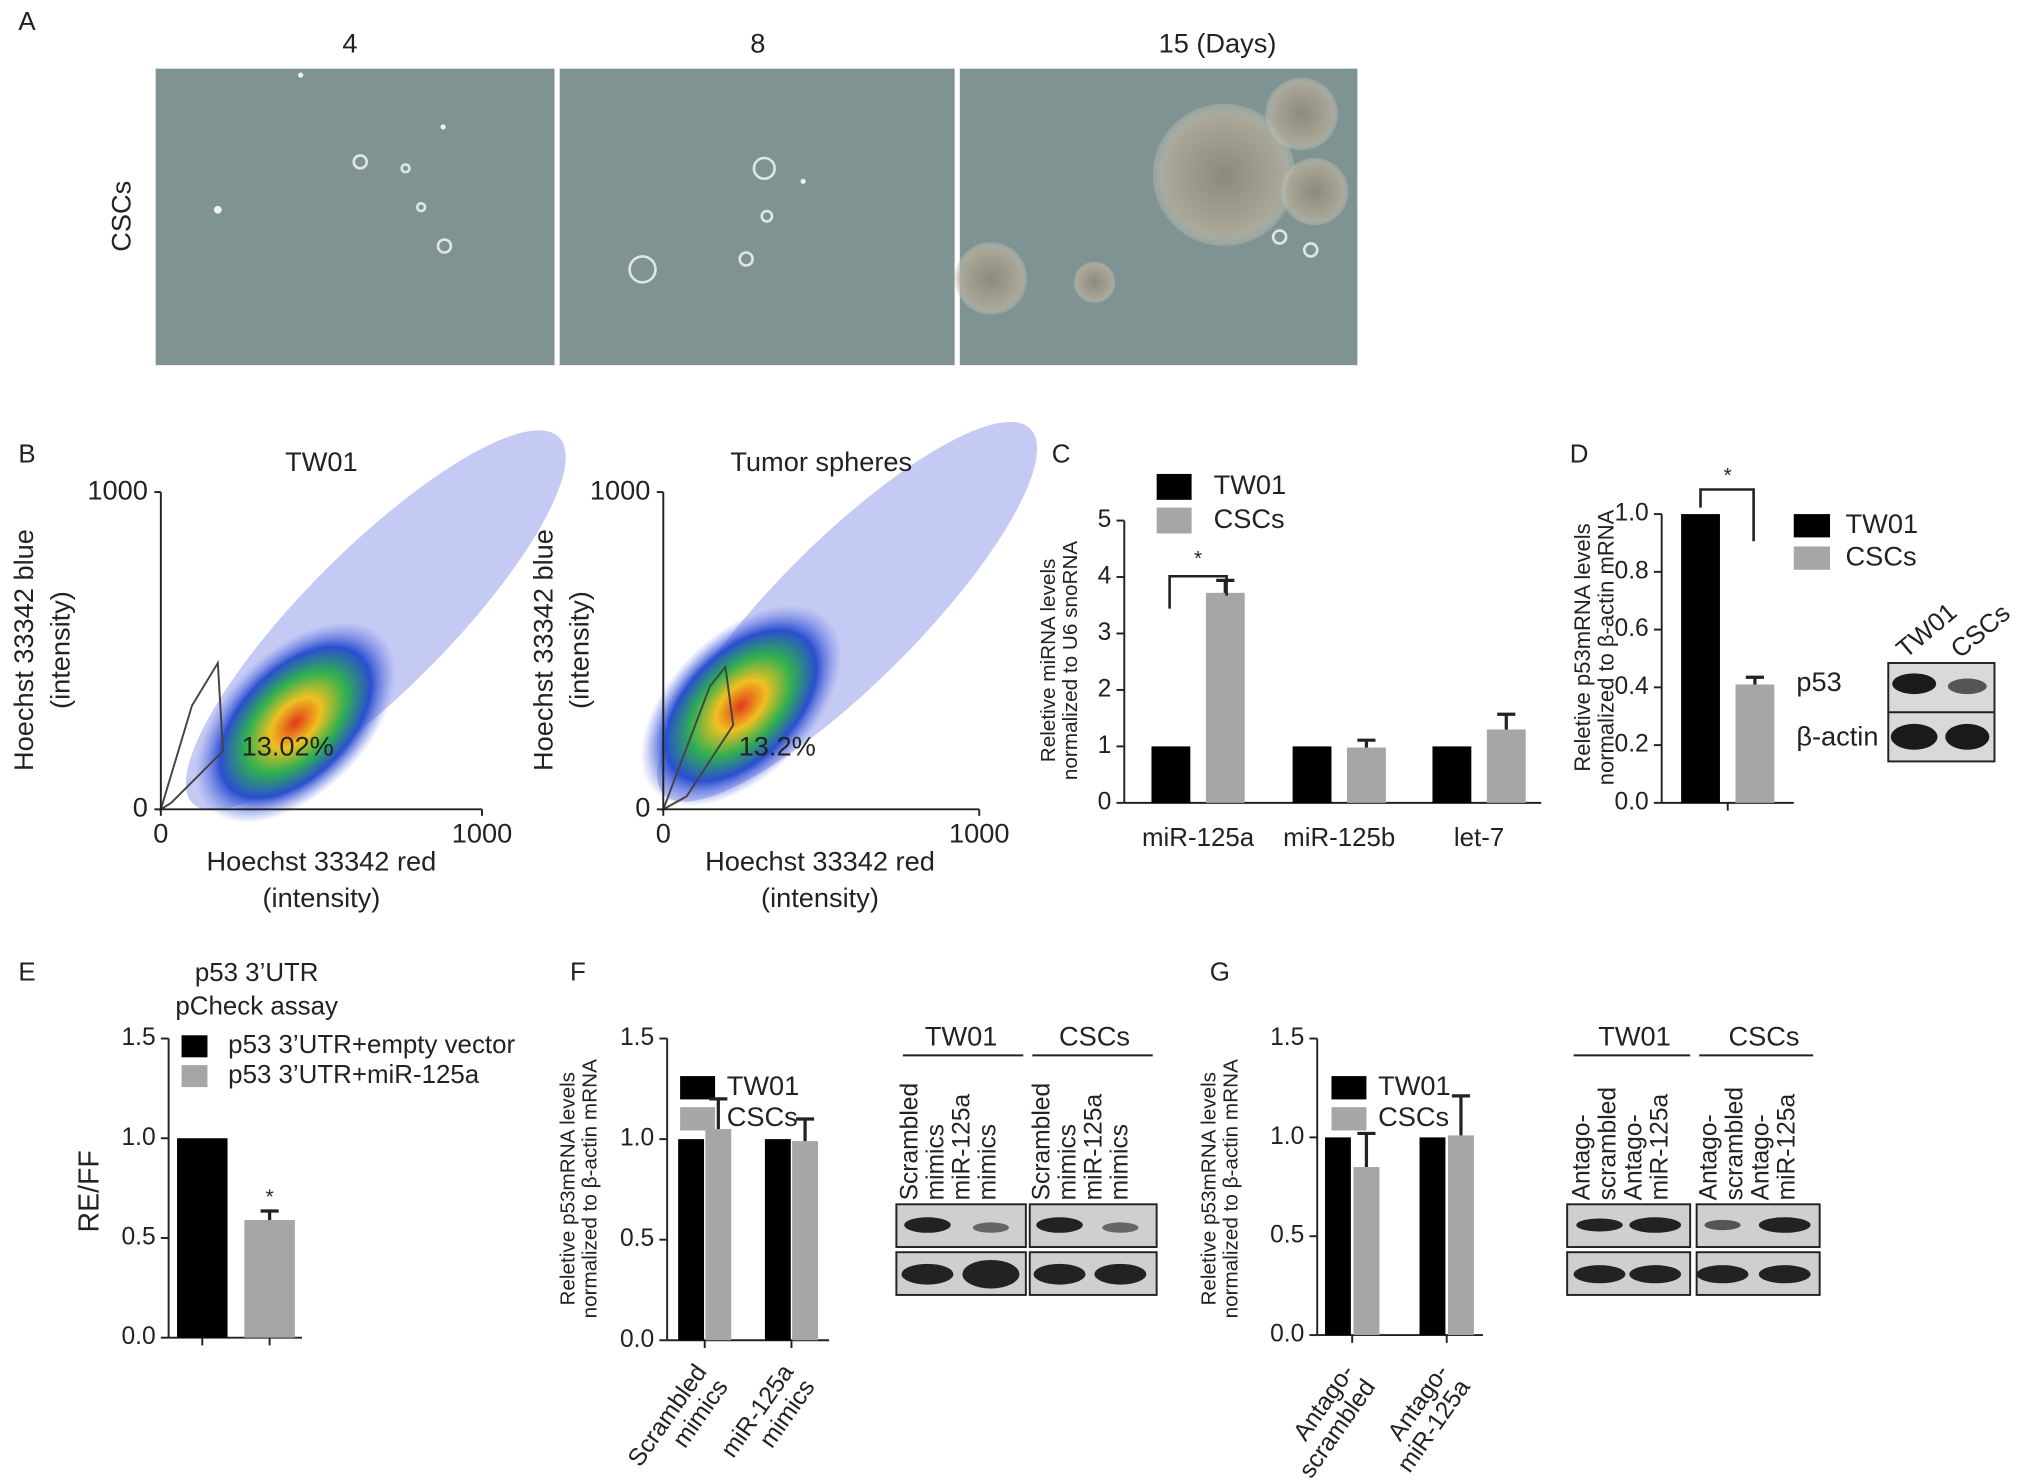 The height and width of the screenshot is (1484, 2031). Describe the element at coordinates (1094, 1036) in the screenshot. I see `blot-group-label: CSCs` at that location.